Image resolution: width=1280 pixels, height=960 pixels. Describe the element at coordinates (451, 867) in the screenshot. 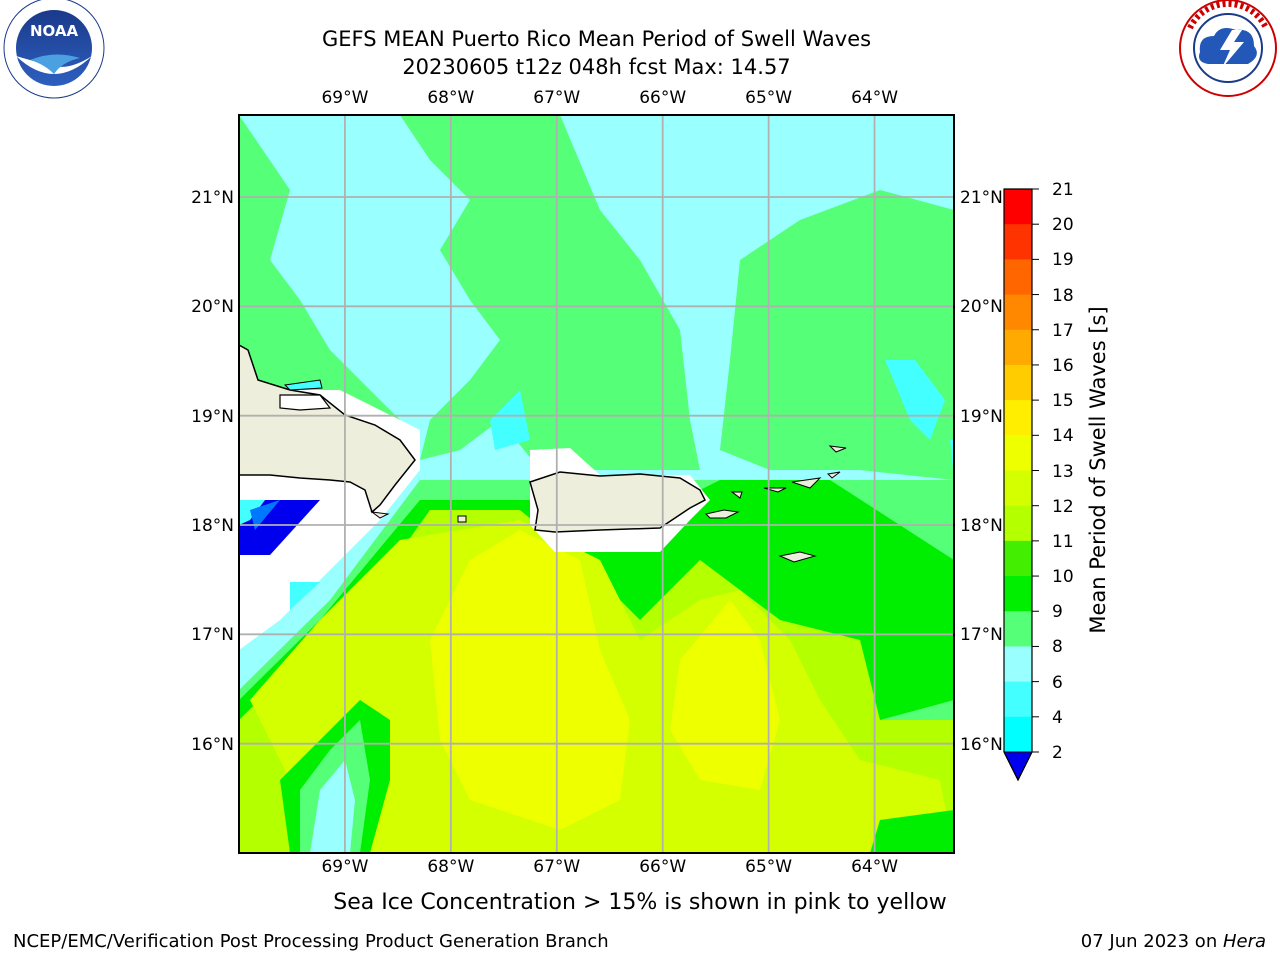

I see `lon-label-bottom: 68°W` at that location.